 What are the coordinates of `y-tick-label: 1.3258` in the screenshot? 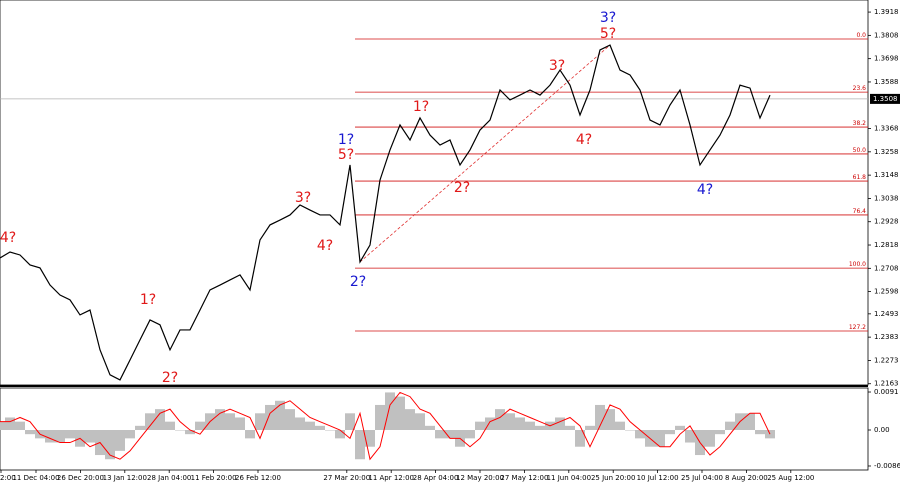 It's located at (886, 152).